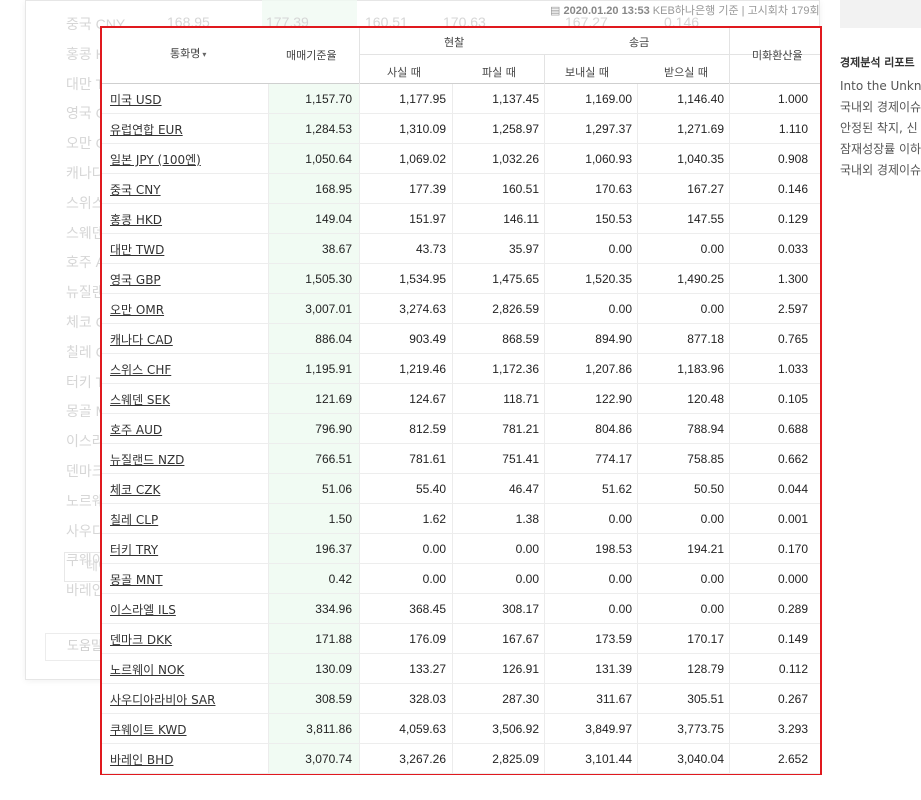 The width and height of the screenshot is (921, 800). What do you see at coordinates (135, 490) in the screenshot?
I see `currency-link: 체코 CZK` at bounding box center [135, 490].